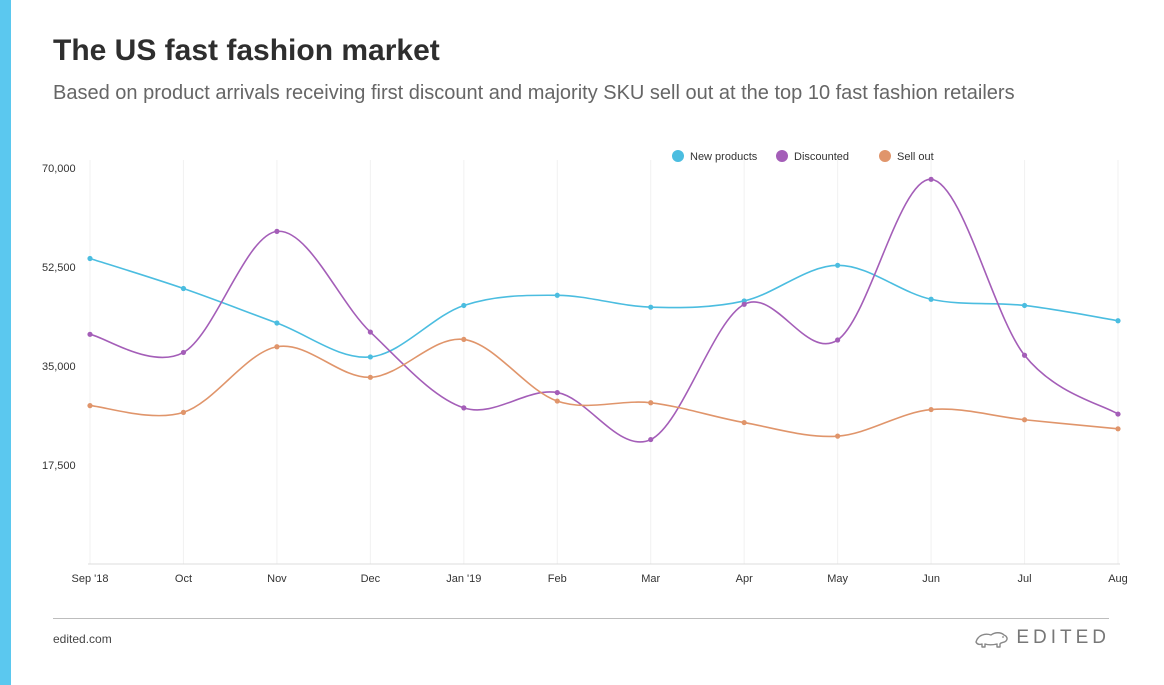 The height and width of the screenshot is (685, 1164). I want to click on brand-logo: EDITED, so click(1042, 638).